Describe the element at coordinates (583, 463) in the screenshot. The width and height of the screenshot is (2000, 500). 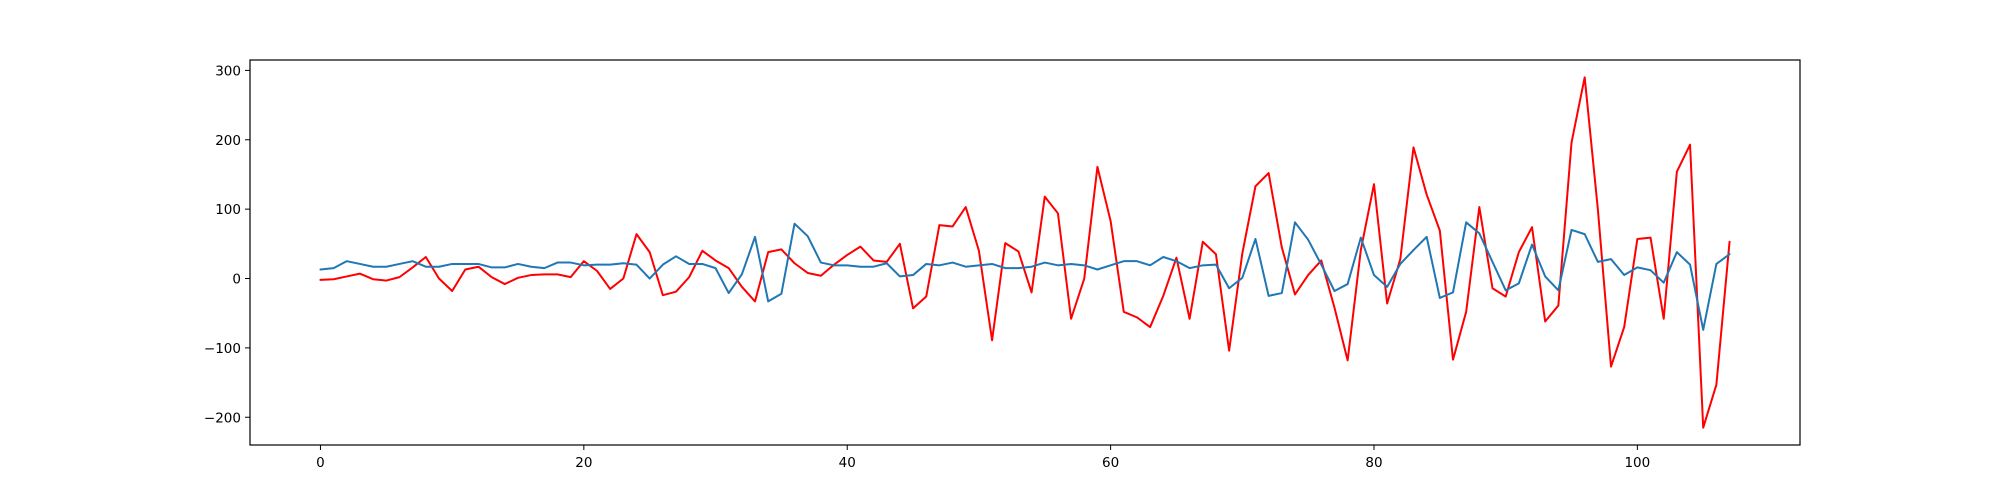
I see `x-tick-label: 20` at that location.